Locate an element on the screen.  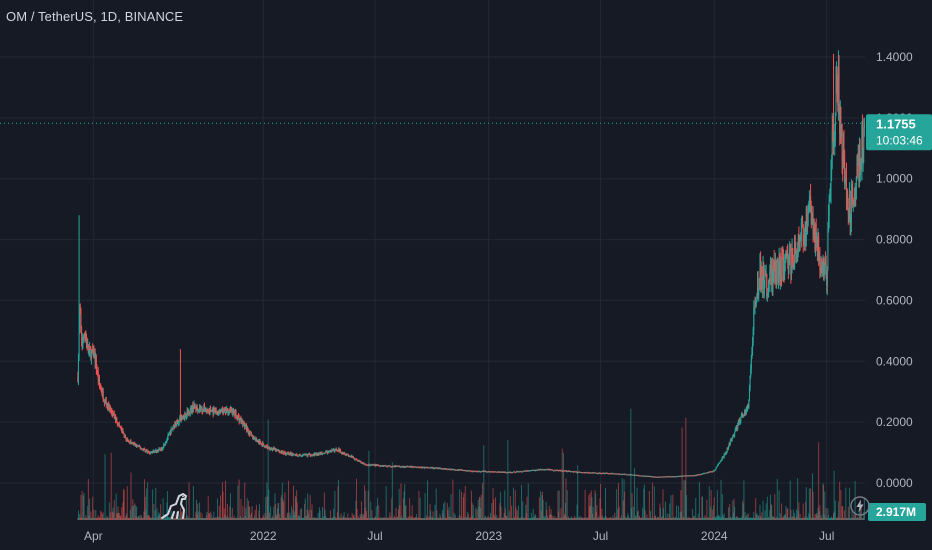
x-tick-label: Apr is located at coordinates (93, 536).